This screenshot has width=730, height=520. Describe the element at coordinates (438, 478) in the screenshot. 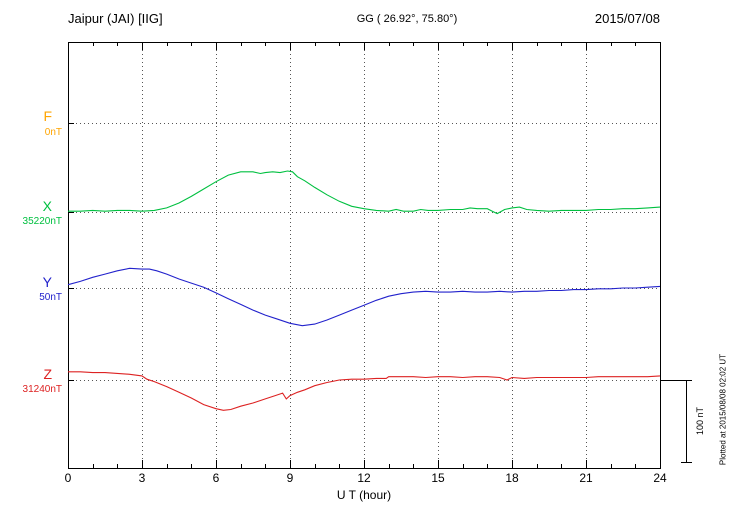

I see `x-tick-label: 15` at that location.